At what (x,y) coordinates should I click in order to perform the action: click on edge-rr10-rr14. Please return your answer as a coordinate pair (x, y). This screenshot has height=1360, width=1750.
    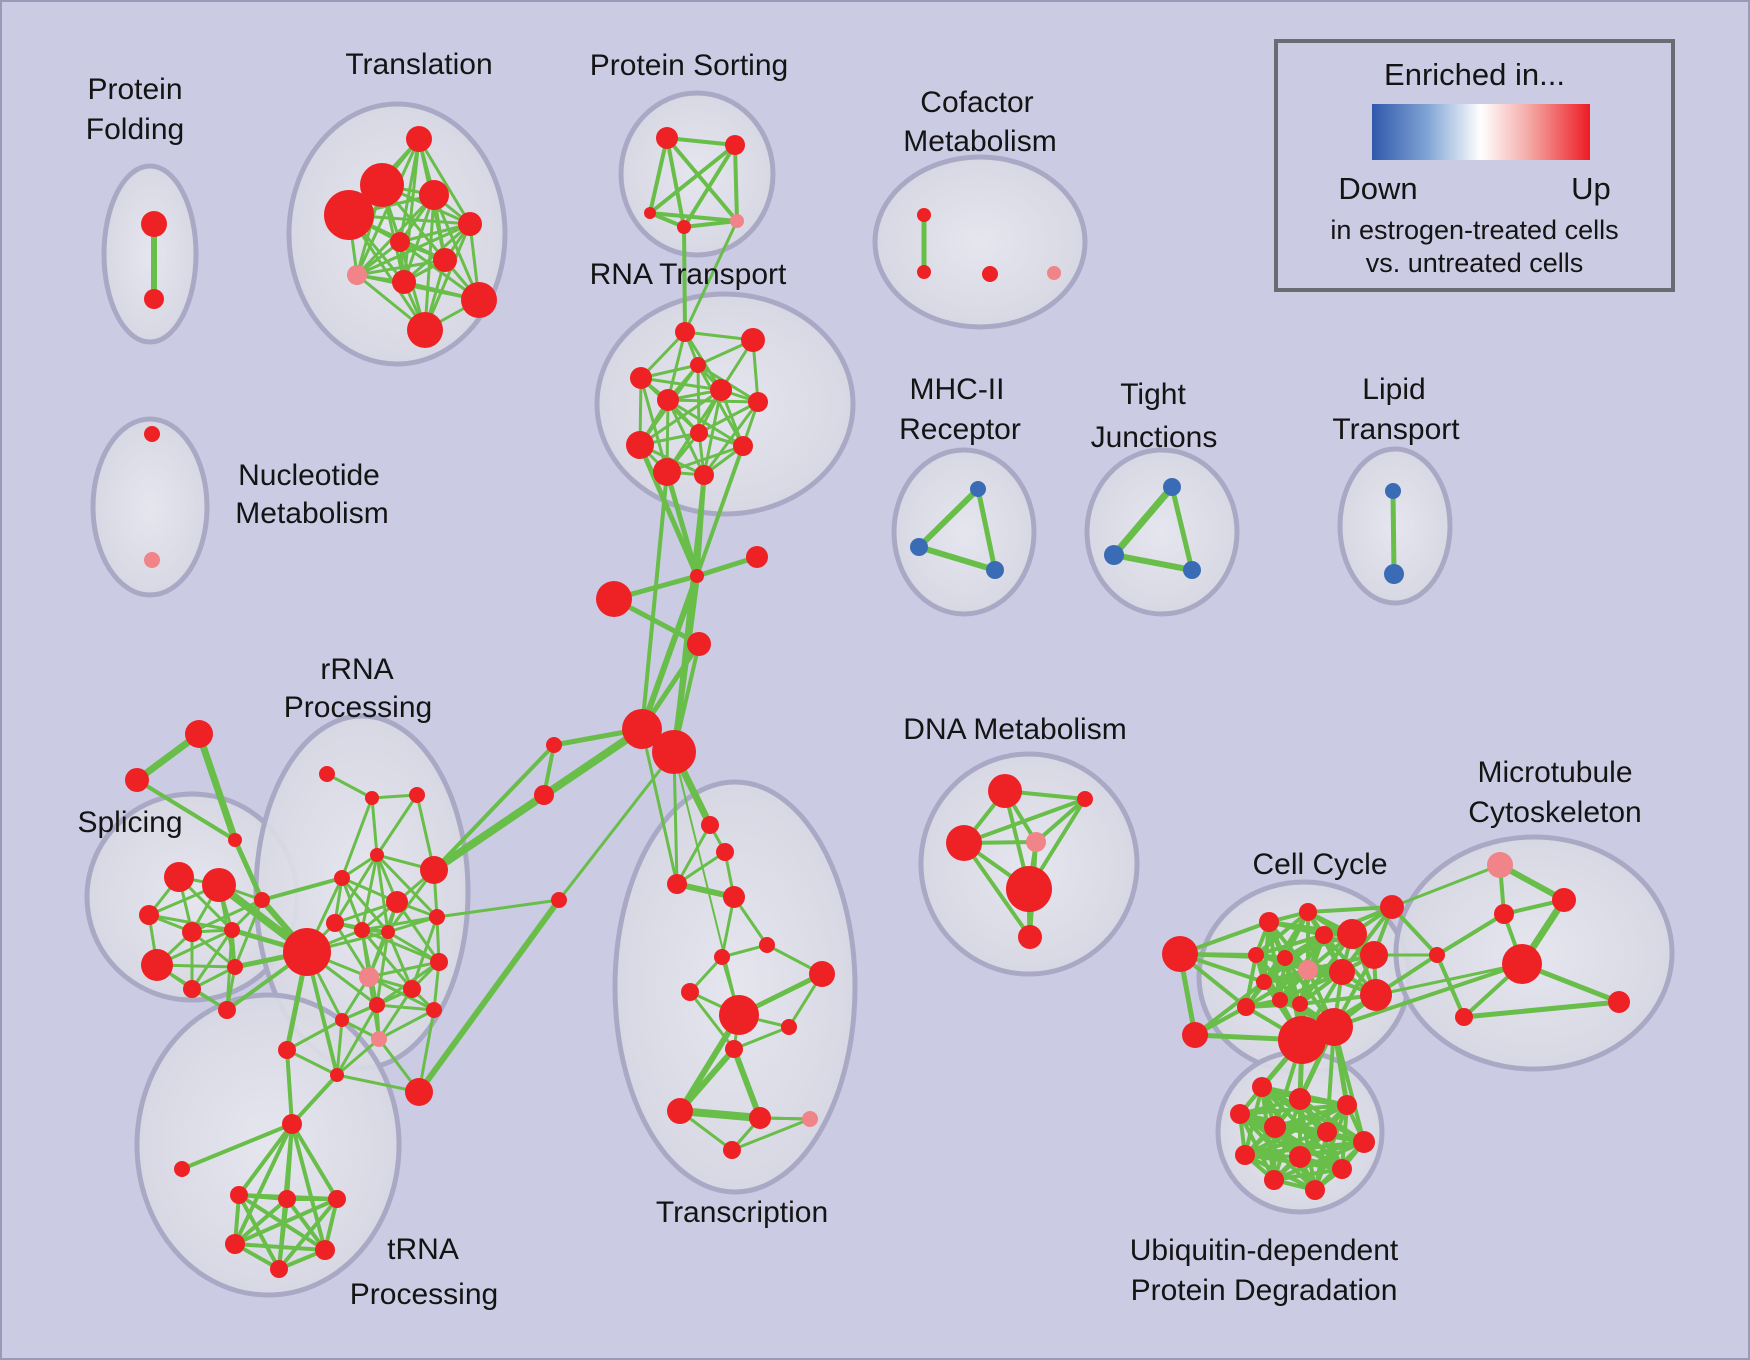
    Looking at the image, I should click on (387, 959).